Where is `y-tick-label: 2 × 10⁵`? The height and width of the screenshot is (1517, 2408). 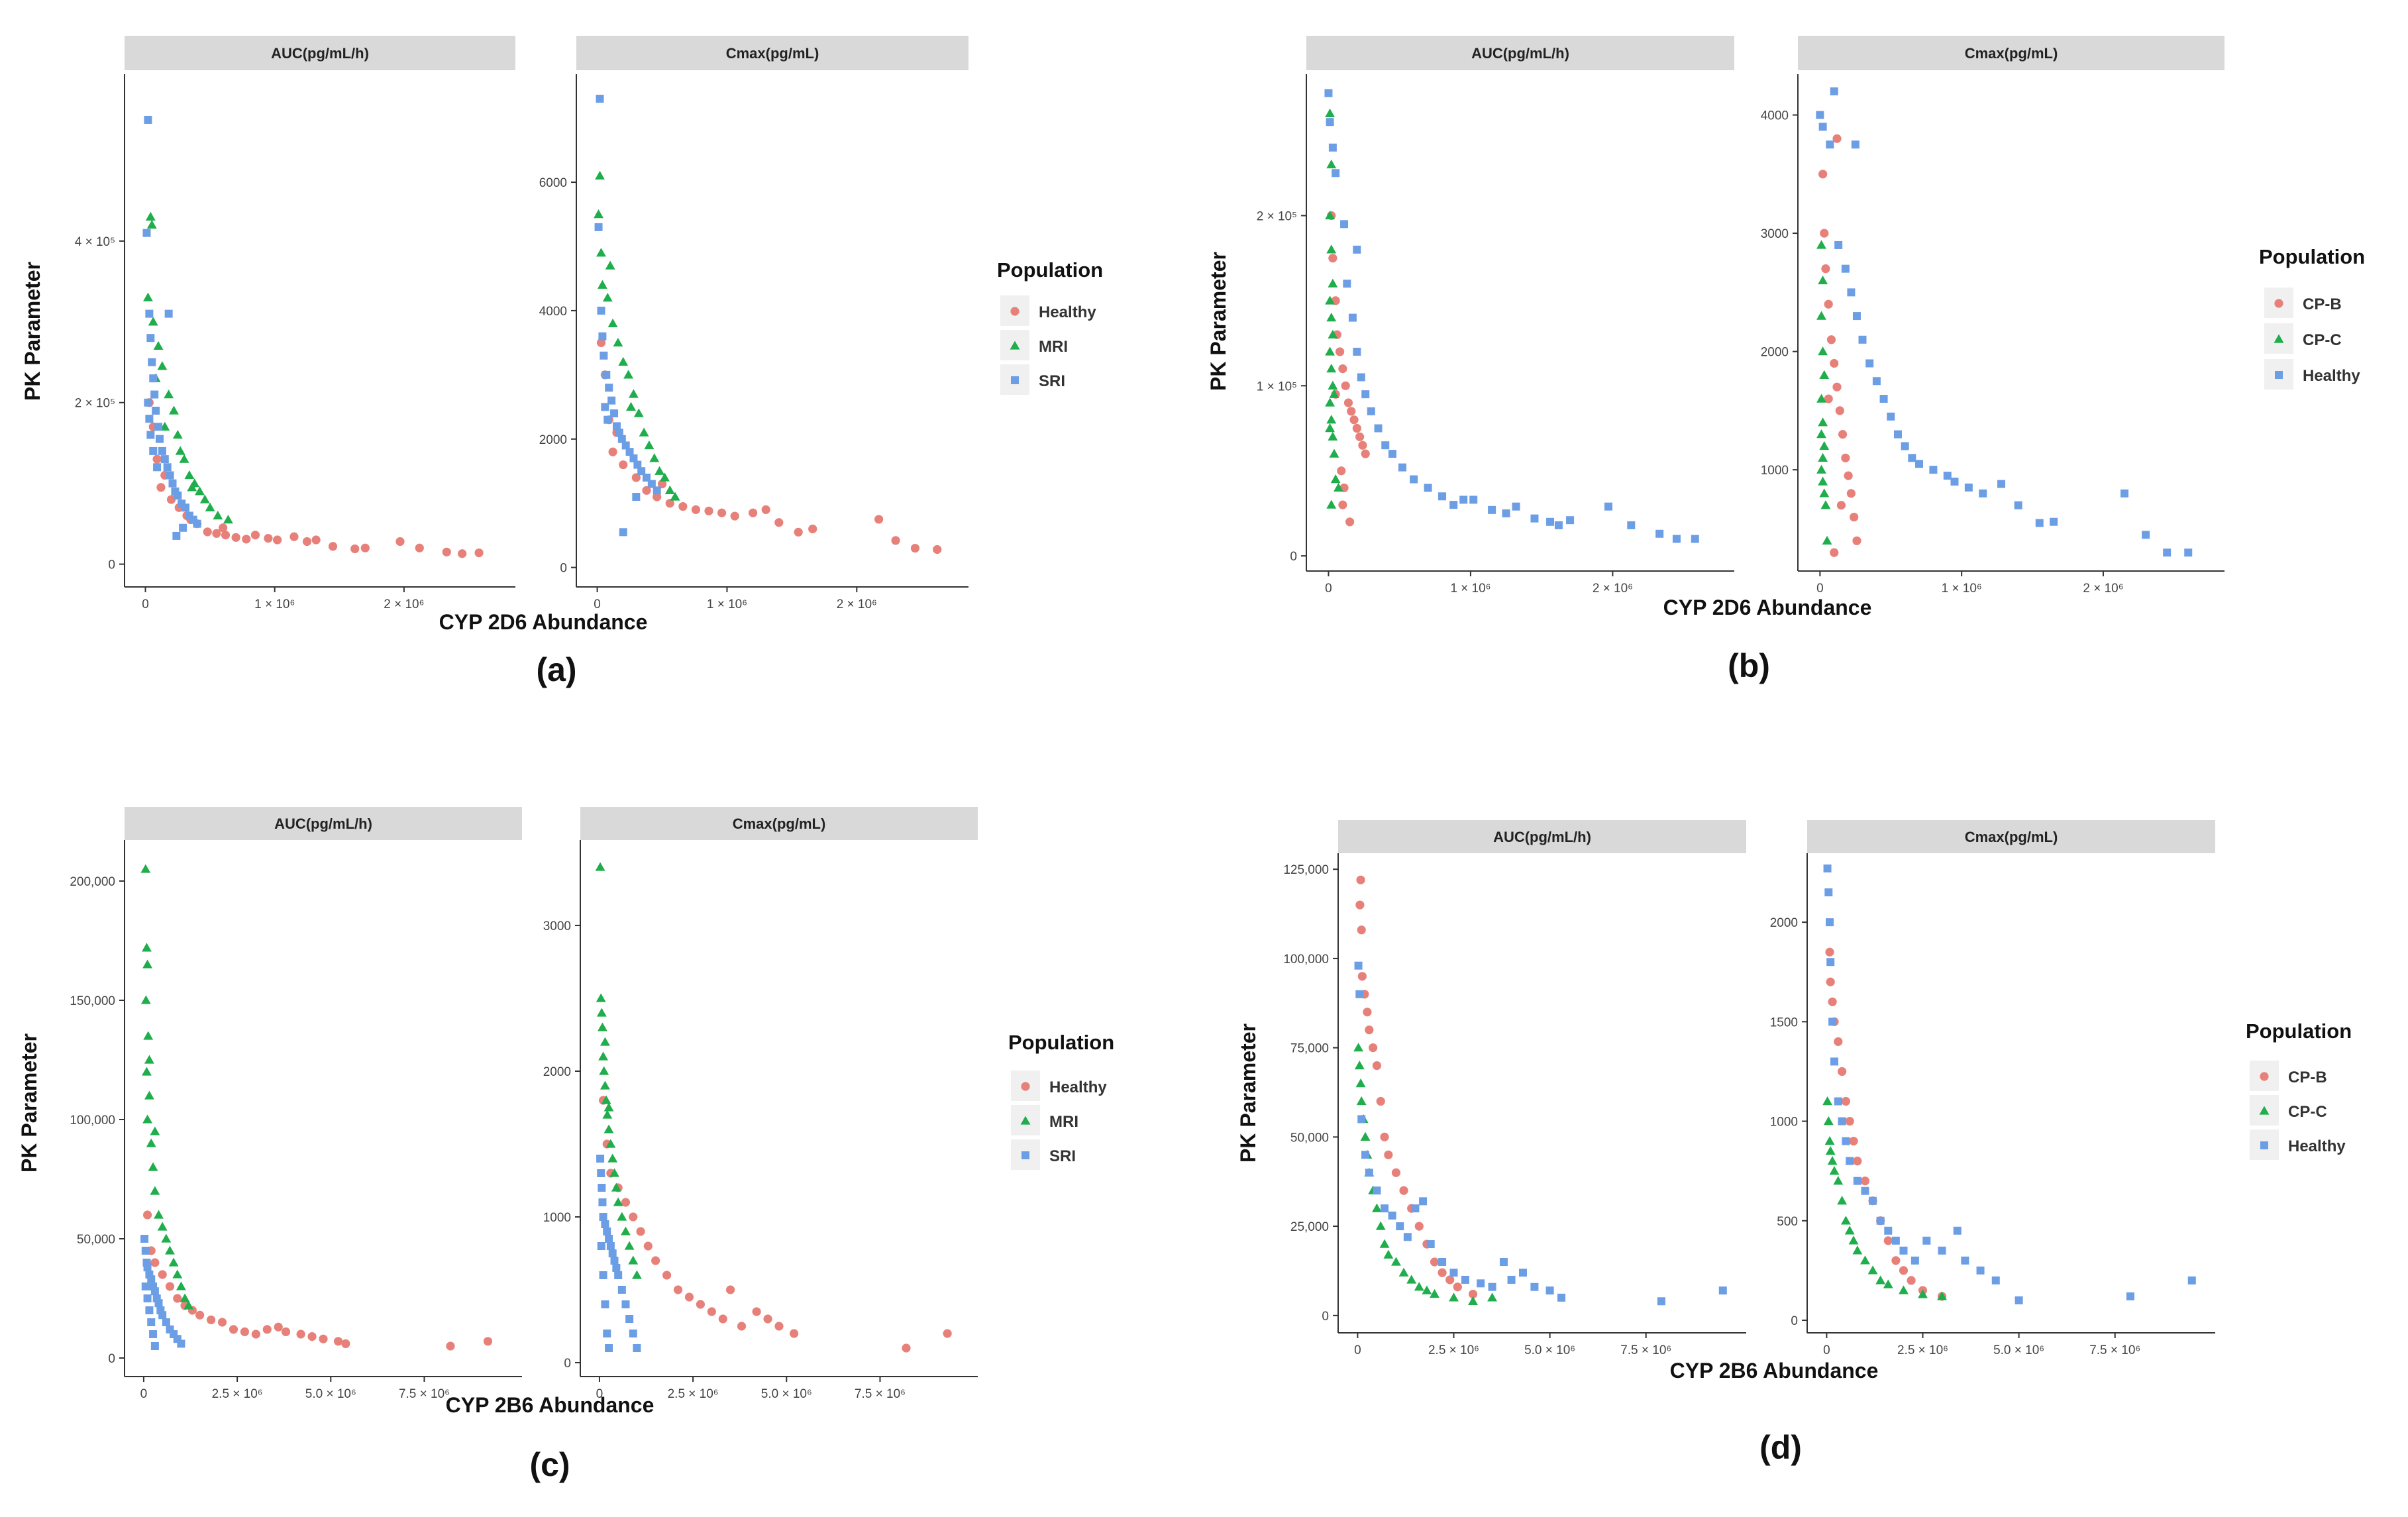
y-tick-label: 2 × 10⁵ is located at coordinates (95, 404).